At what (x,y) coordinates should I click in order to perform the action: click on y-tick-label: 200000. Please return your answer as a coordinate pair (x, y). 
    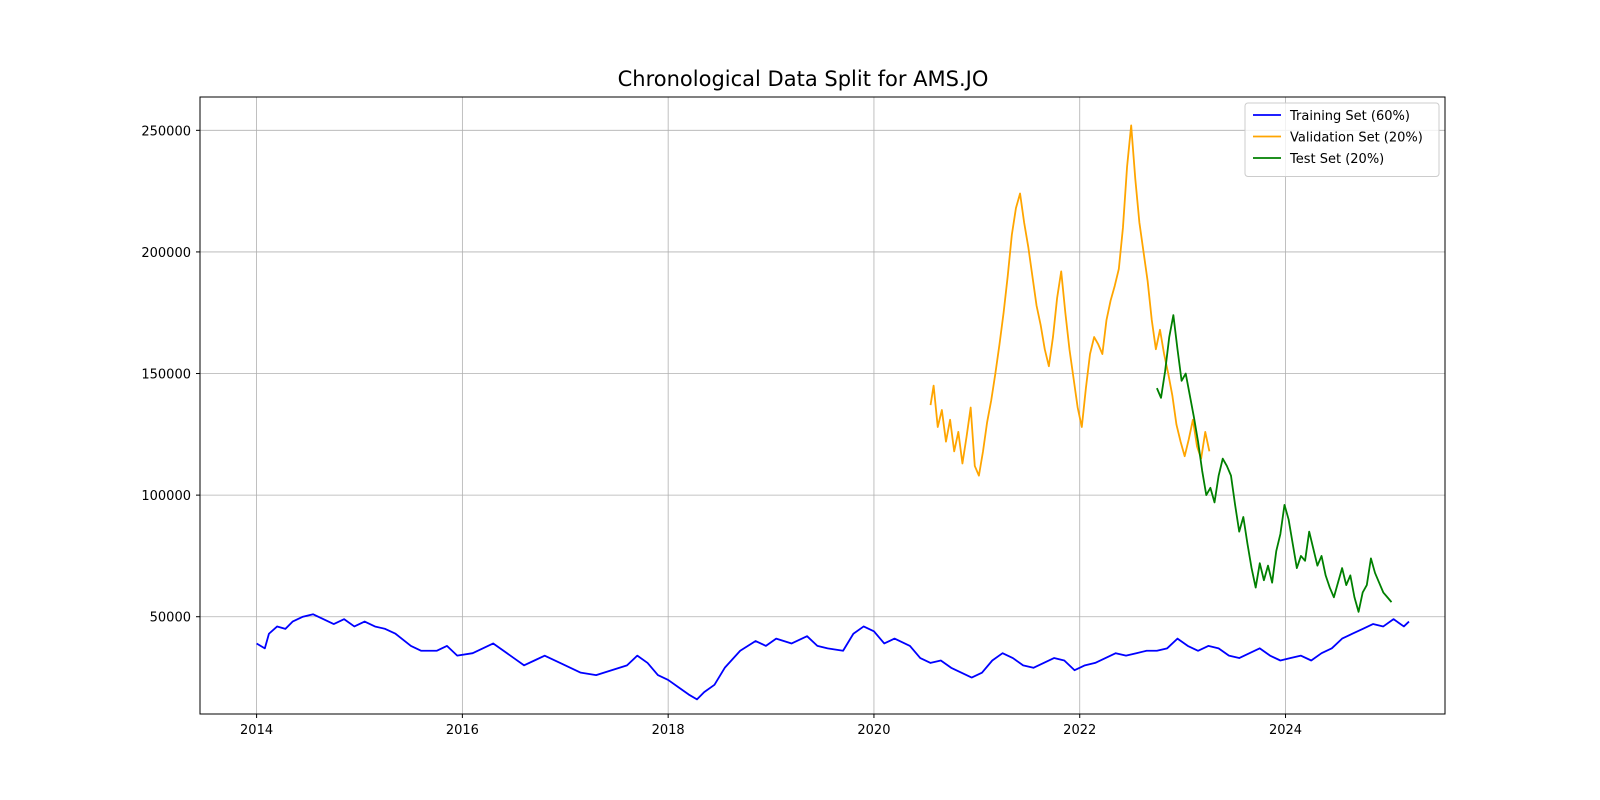
    Looking at the image, I should click on (166, 253).